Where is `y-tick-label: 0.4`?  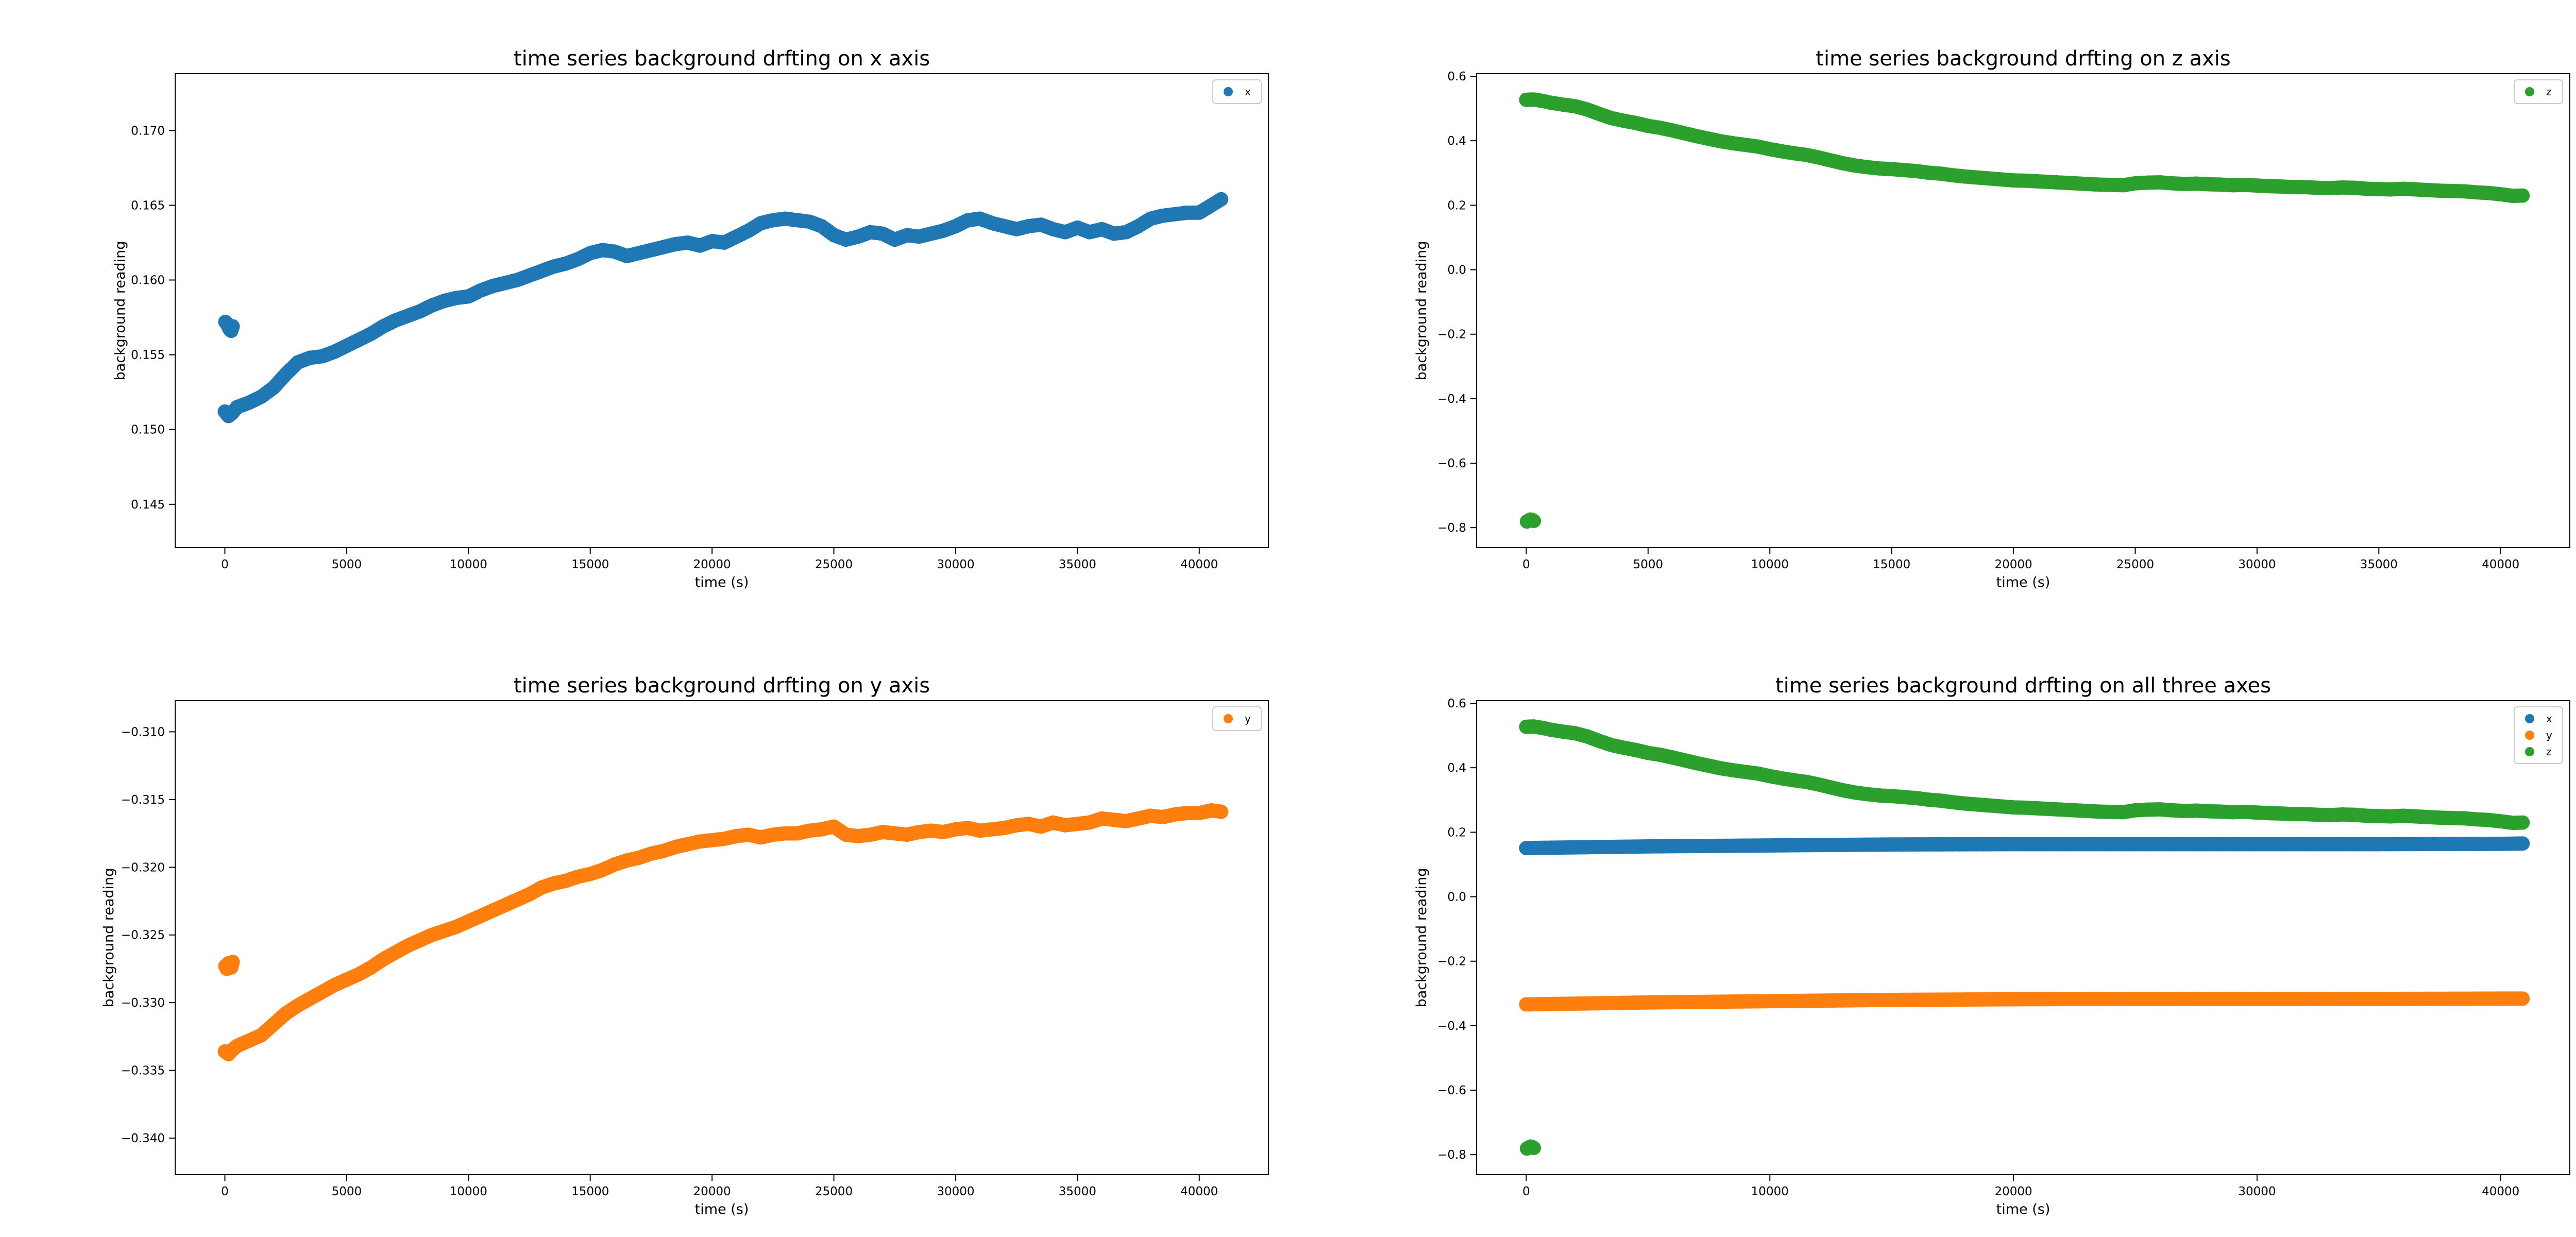
y-tick-label: 0.4 is located at coordinates (1456, 768).